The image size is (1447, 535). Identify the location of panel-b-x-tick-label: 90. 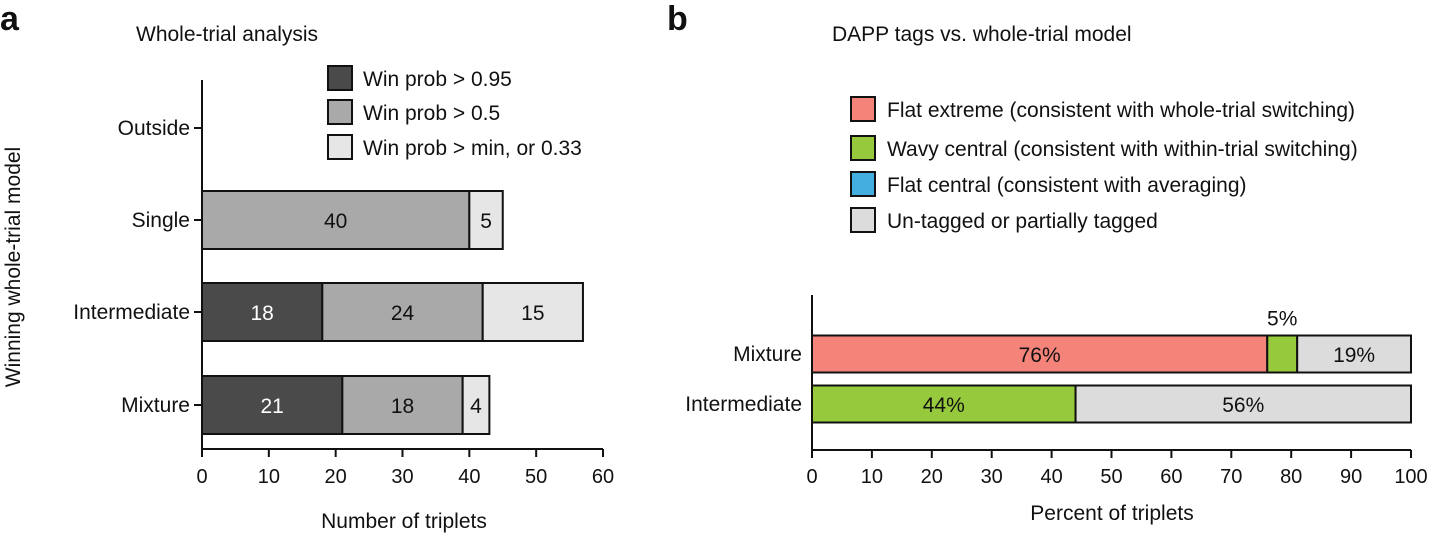
(1351, 477).